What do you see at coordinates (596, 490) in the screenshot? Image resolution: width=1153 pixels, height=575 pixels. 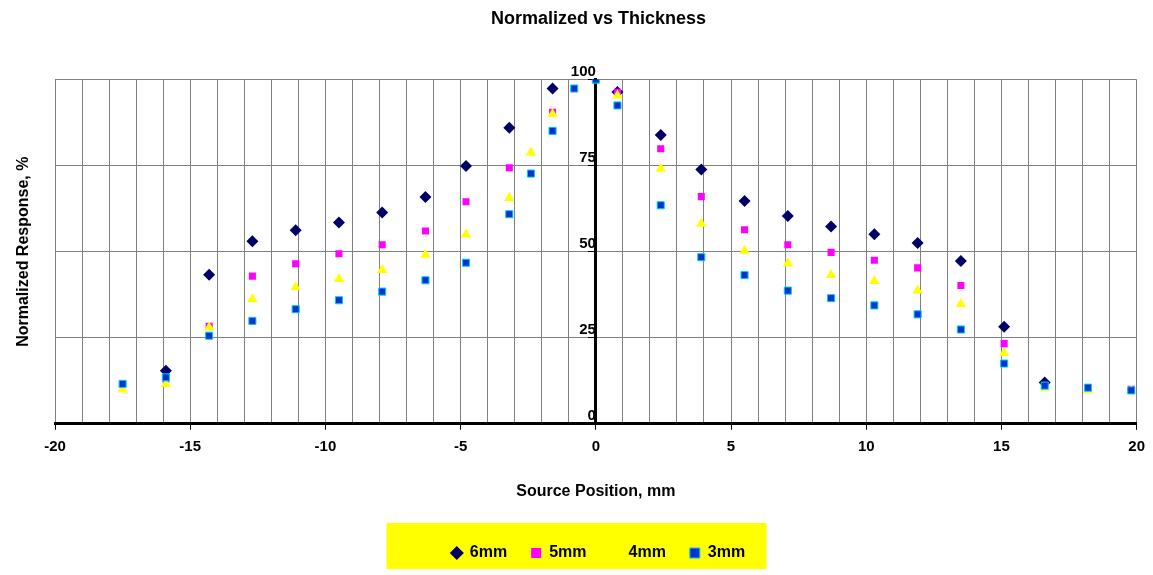 I see `x-axis-title: Source Position, mm` at bounding box center [596, 490].